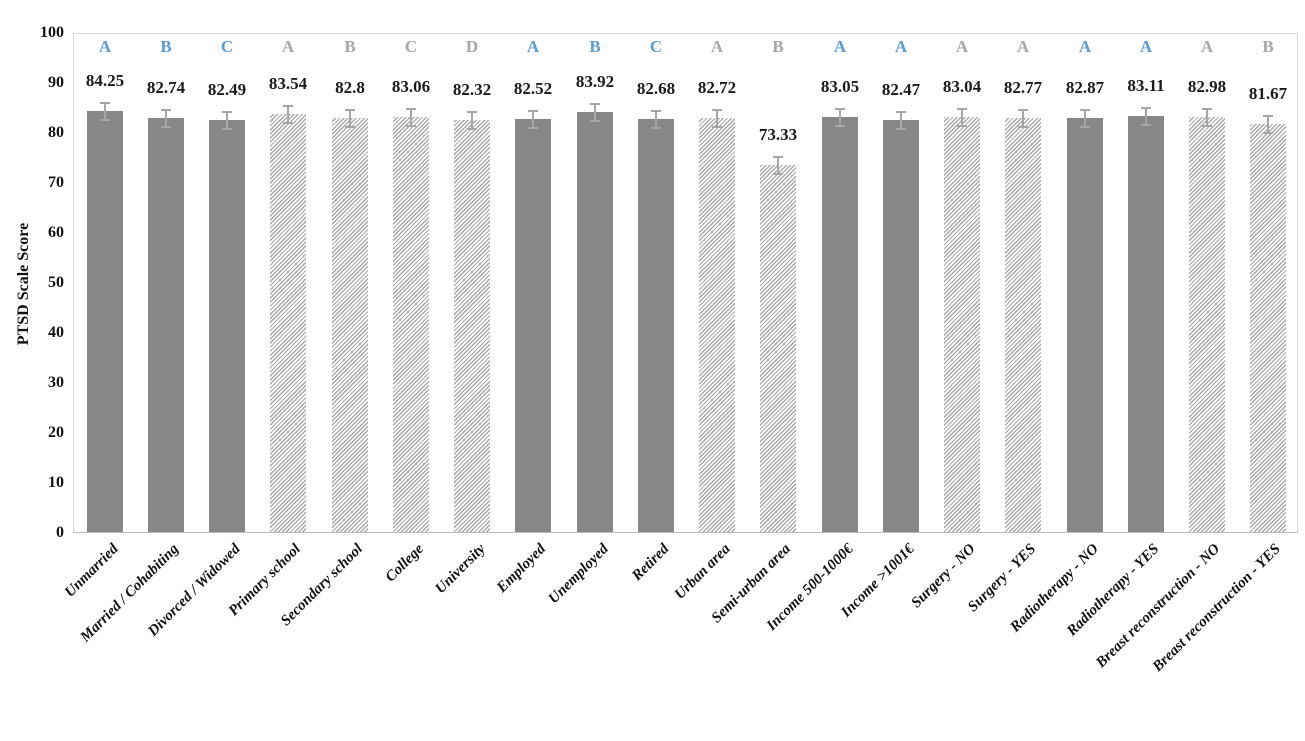  I want to click on significance-letter: C, so click(411, 46).